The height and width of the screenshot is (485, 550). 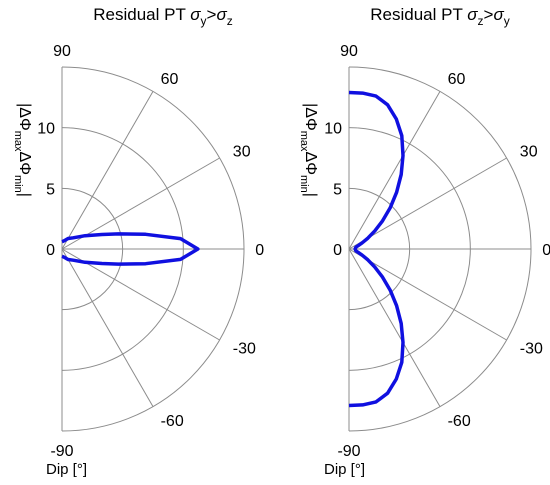 What do you see at coordinates (439, 16) in the screenshot?
I see `chart-title: Residual PT σz>σy` at bounding box center [439, 16].